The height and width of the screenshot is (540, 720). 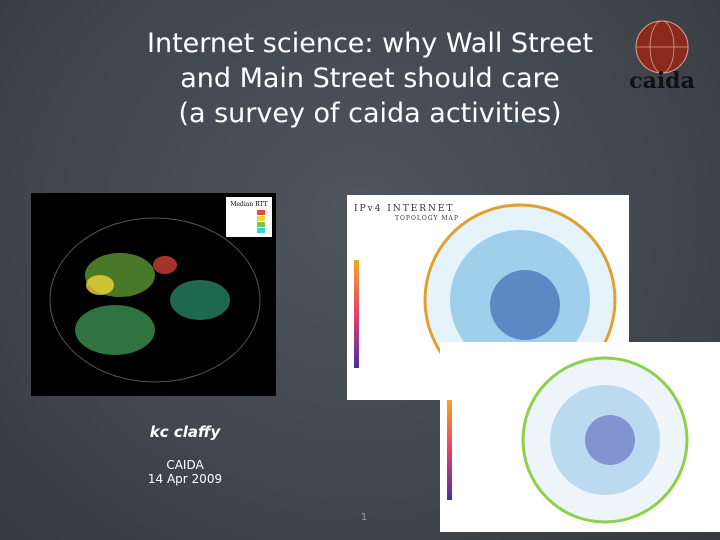 What do you see at coordinates (185, 479) in the screenshot?
I see `date: 14 Apr 2009` at bounding box center [185, 479].